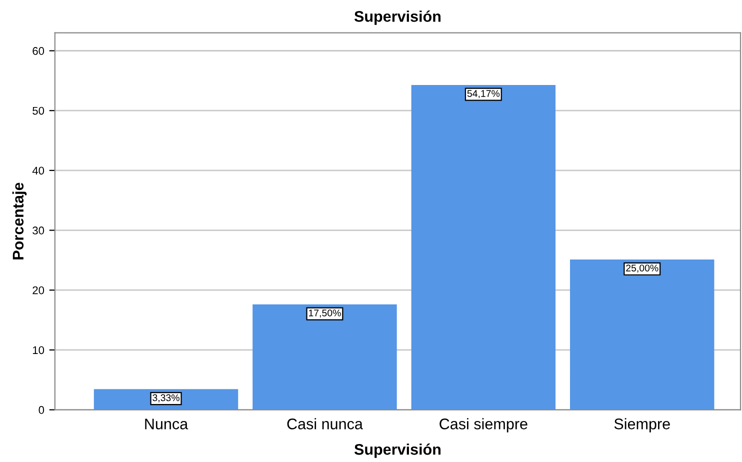 The image size is (742, 462). Describe the element at coordinates (166, 398) in the screenshot. I see `data-label: 3,33%` at that location.